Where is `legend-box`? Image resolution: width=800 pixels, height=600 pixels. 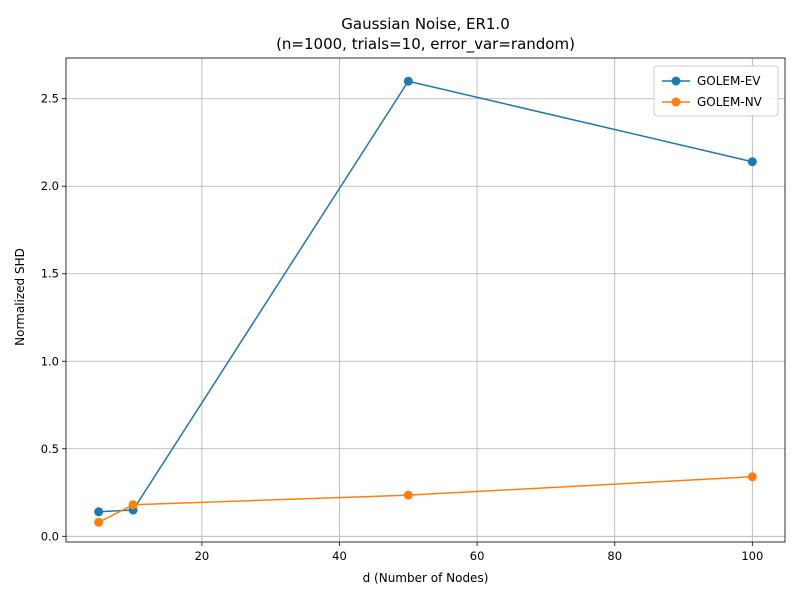 legend-box is located at coordinates (716, 91).